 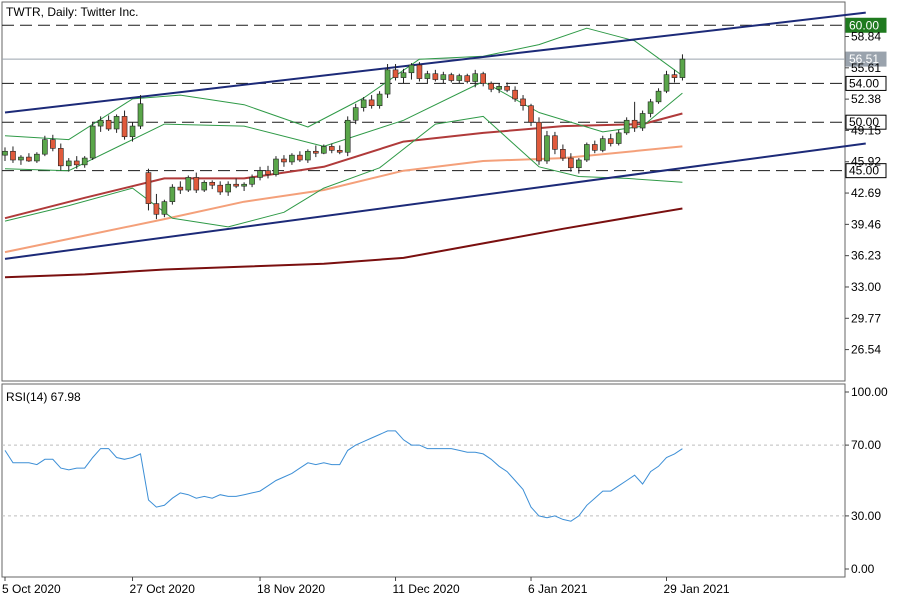 I want to click on time-tick-label: 6 Jan 2021, so click(x=558, y=589).